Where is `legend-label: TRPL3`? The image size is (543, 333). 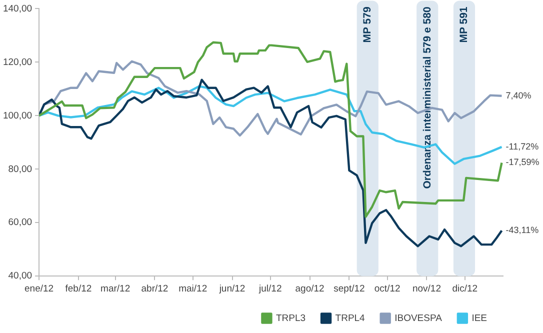
legend-label: TRPL3 is located at coordinates (291, 318).